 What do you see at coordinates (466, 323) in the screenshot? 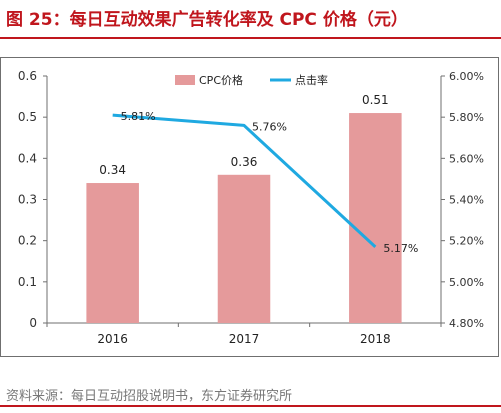
I see `right-tick-label: 4.80%` at bounding box center [466, 323].